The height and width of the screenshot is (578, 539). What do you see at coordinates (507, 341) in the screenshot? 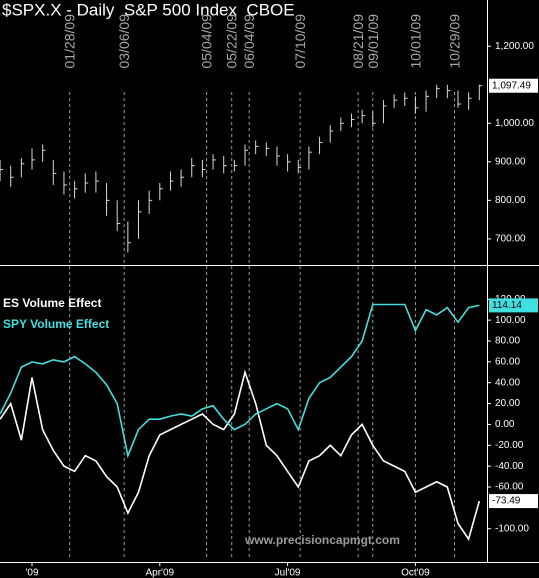
I see `y-tick-label: 80.00` at bounding box center [507, 341].